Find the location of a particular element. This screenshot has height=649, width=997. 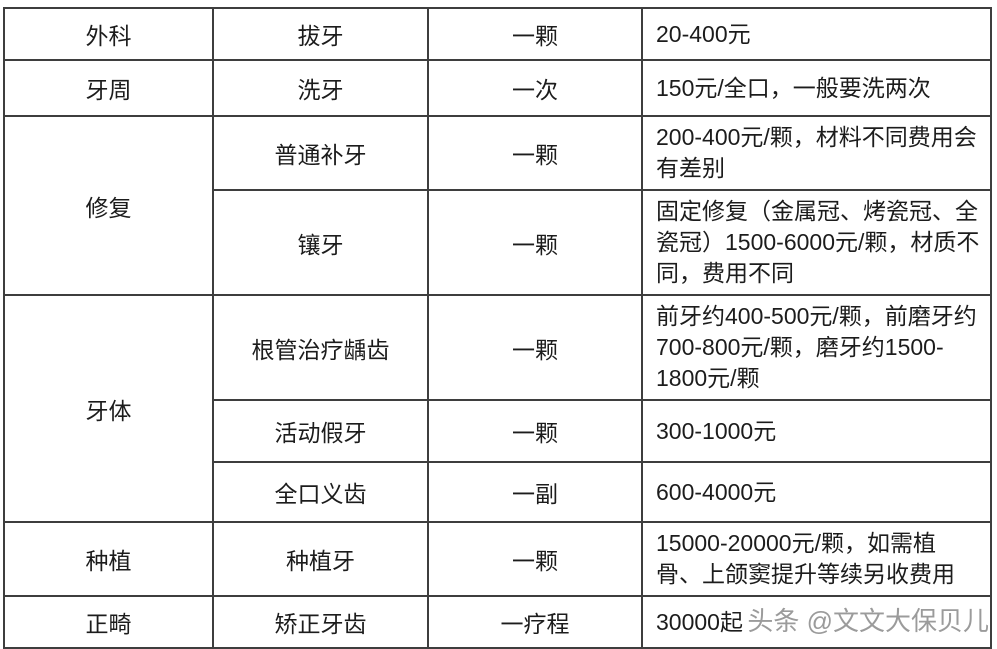

table-row: 牙周 洗牙 一次 150元/全口，一般要洗两次 is located at coordinates (497, 88).